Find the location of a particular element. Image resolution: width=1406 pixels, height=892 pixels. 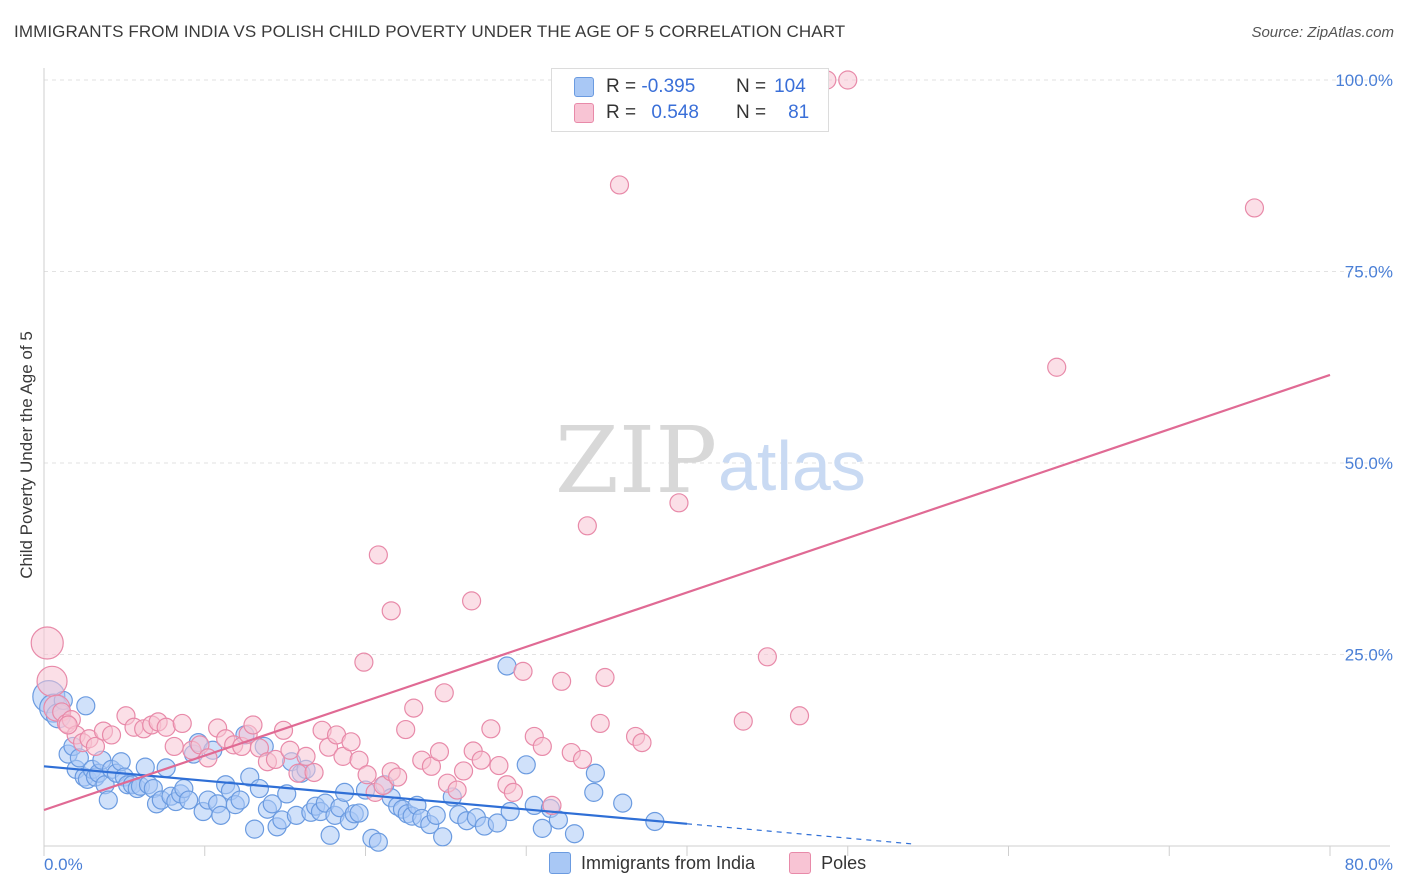

legend-r-label-india: R = is located at coordinates (621, 86).